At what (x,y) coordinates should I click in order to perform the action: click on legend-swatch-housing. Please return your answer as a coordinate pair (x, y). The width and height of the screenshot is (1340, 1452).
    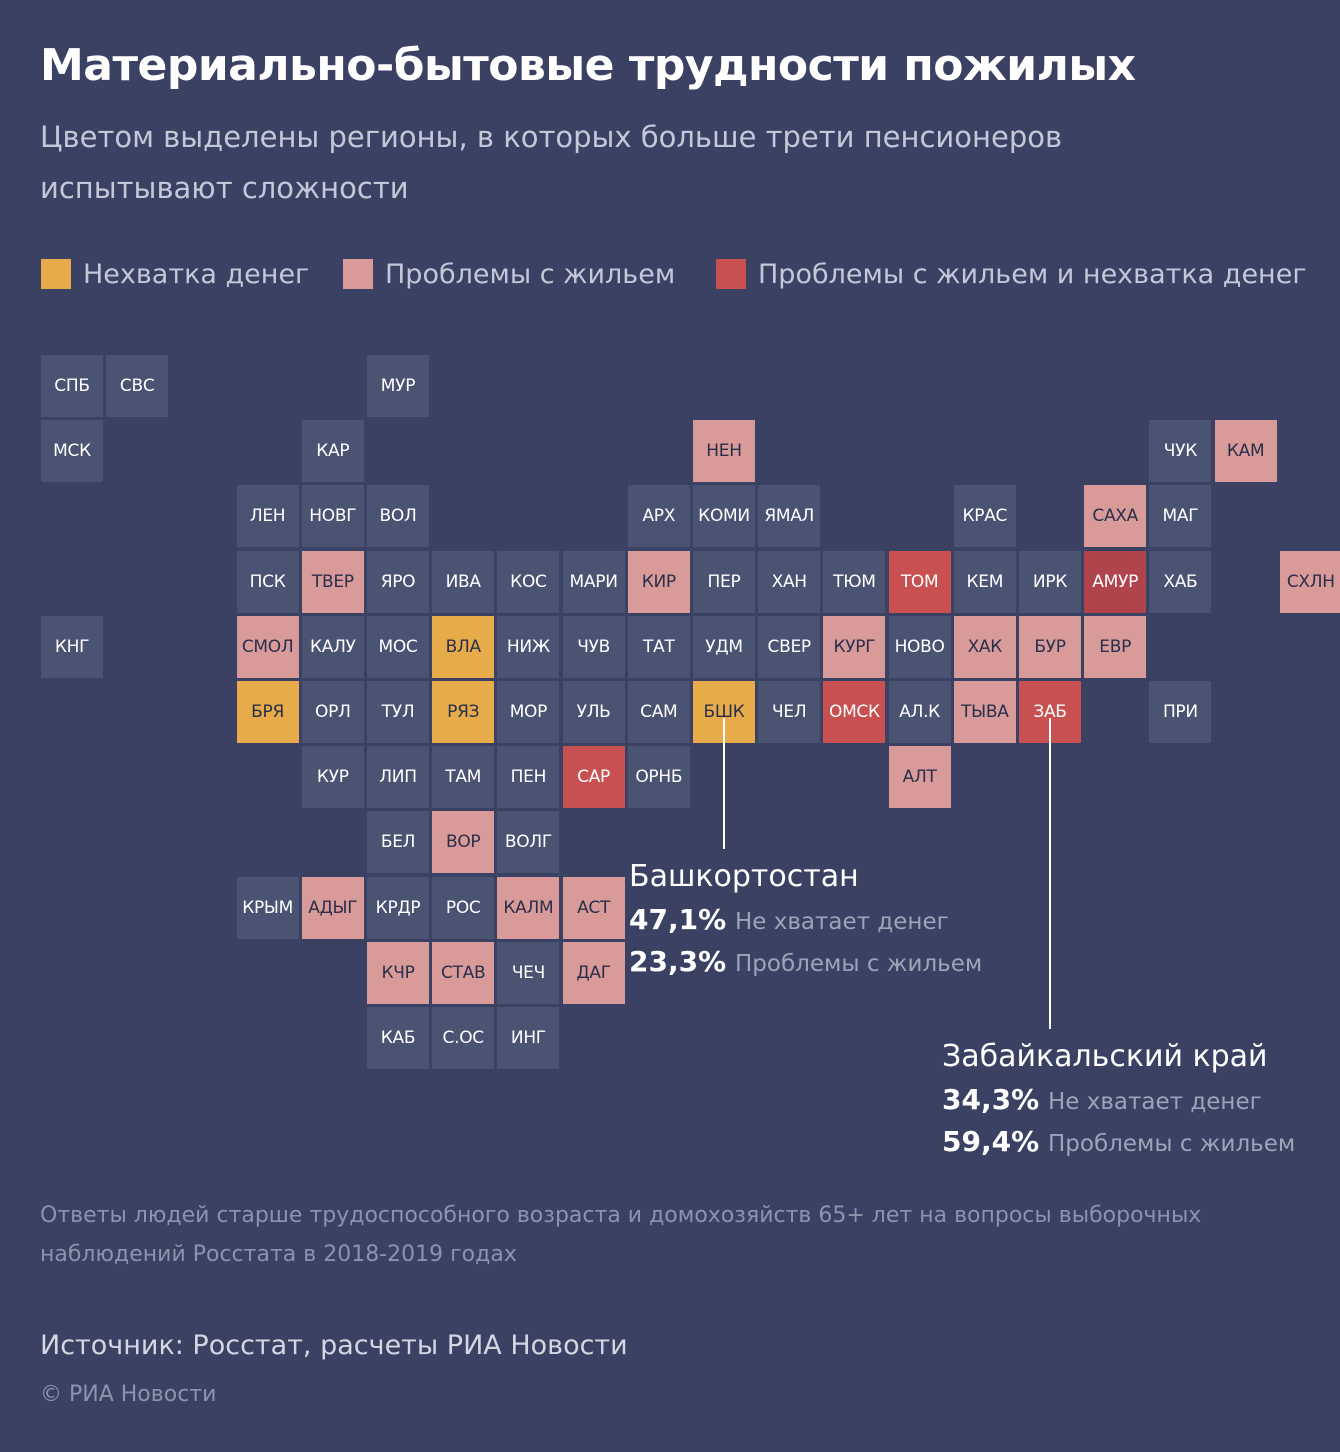
    Looking at the image, I should click on (358, 274).